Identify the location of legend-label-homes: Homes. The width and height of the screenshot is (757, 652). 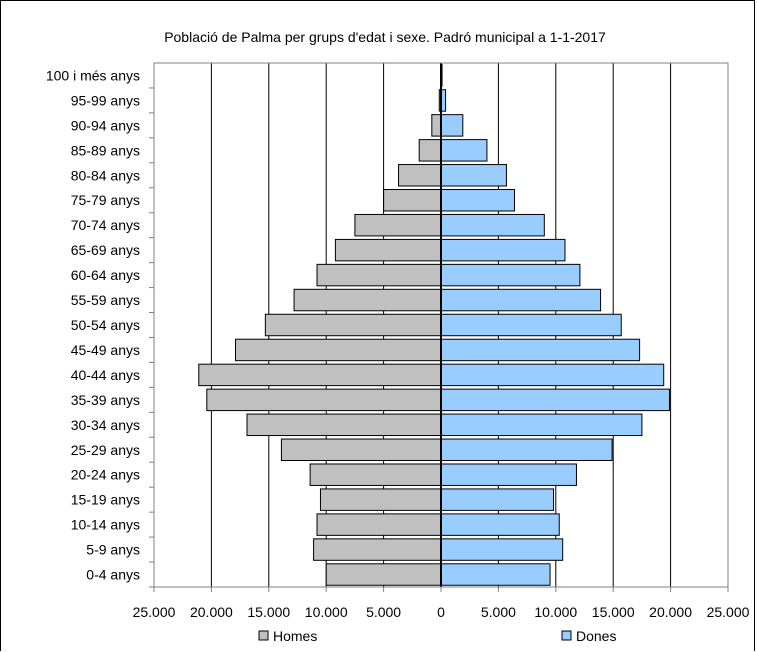
(295, 636).